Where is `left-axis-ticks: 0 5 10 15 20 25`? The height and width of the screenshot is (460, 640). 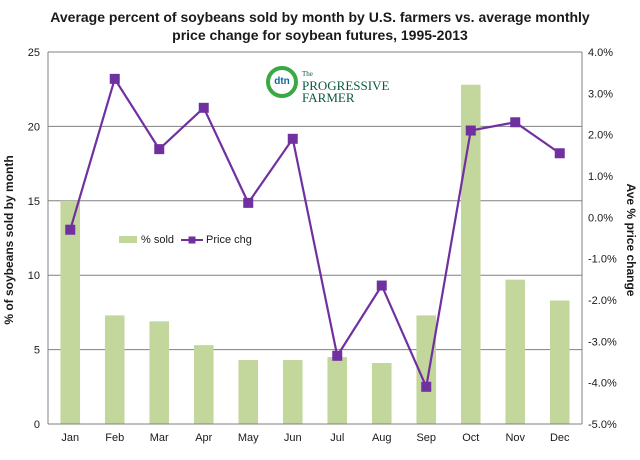 left-axis-ticks: 0 5 10 15 20 25 is located at coordinates (34, 239).